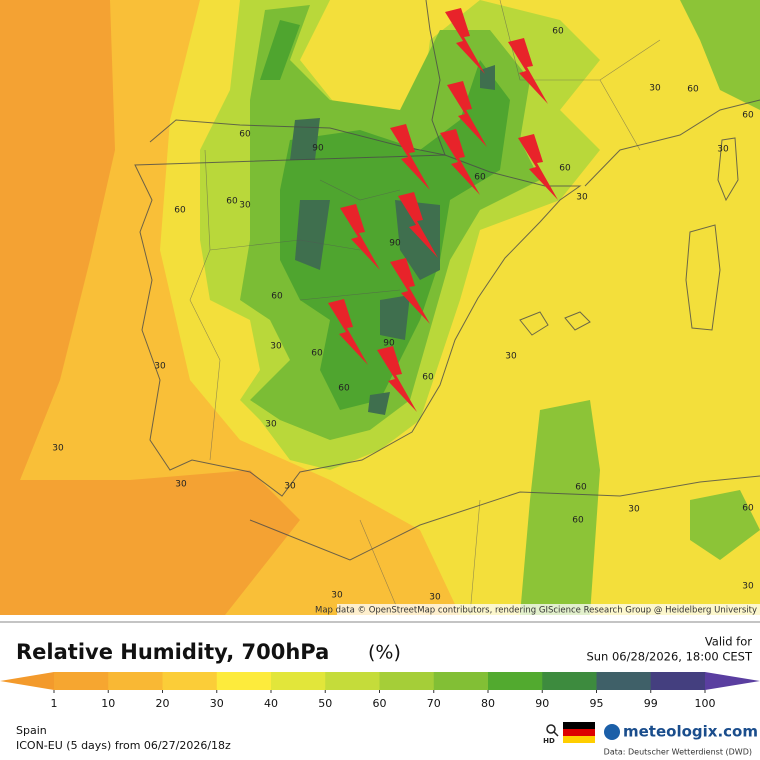 This screenshot has width=760, height=760. What do you see at coordinates (669, 657) in the screenshot?
I see `valid-time: Sun 06/28/2026, 18:00 CEST` at bounding box center [669, 657].